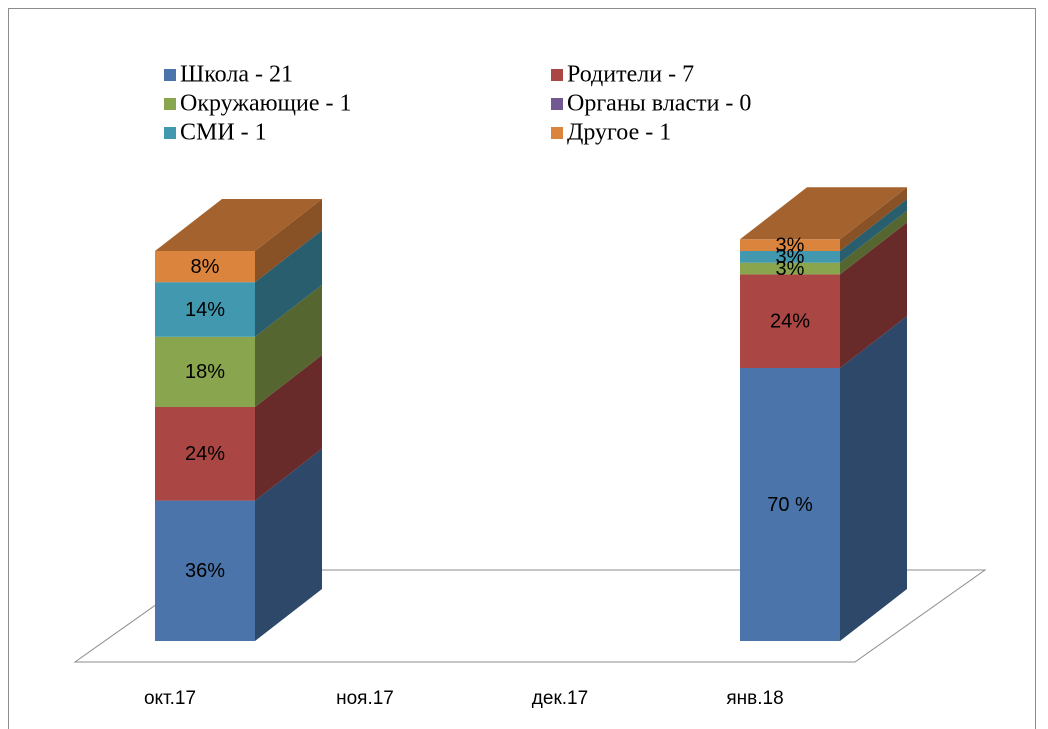 The height and width of the screenshot is (729, 1048). What do you see at coordinates (630, 75) in the screenshot?
I see `legend-label: Родители - 7` at bounding box center [630, 75].